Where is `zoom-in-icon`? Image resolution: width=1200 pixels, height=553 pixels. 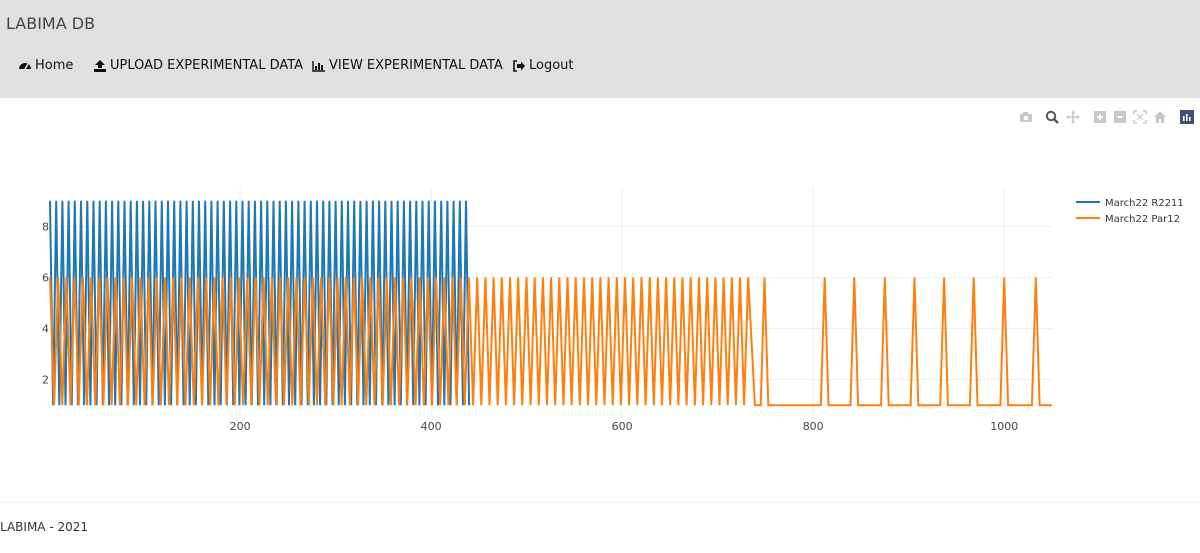 zoom-in-icon is located at coordinates (1100, 117).